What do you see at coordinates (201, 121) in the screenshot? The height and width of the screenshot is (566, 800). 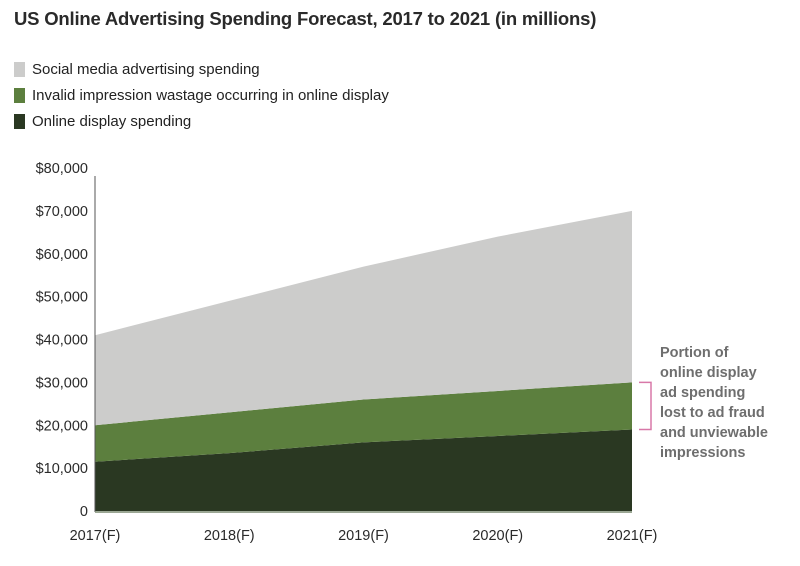 I see `legend-item-display: Online display spending` at bounding box center [201, 121].